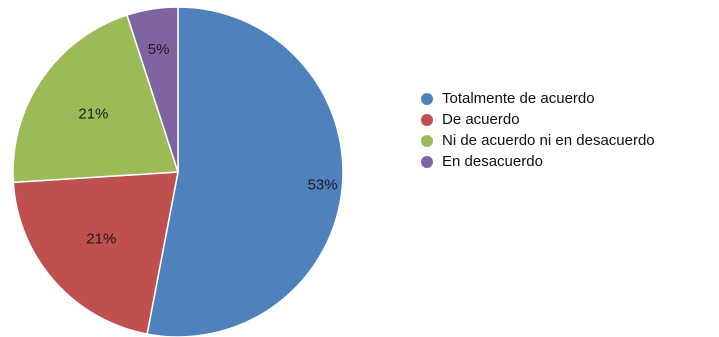 This screenshot has width=719, height=337. I want to click on legend-item: En desacuerdo, so click(538, 161).